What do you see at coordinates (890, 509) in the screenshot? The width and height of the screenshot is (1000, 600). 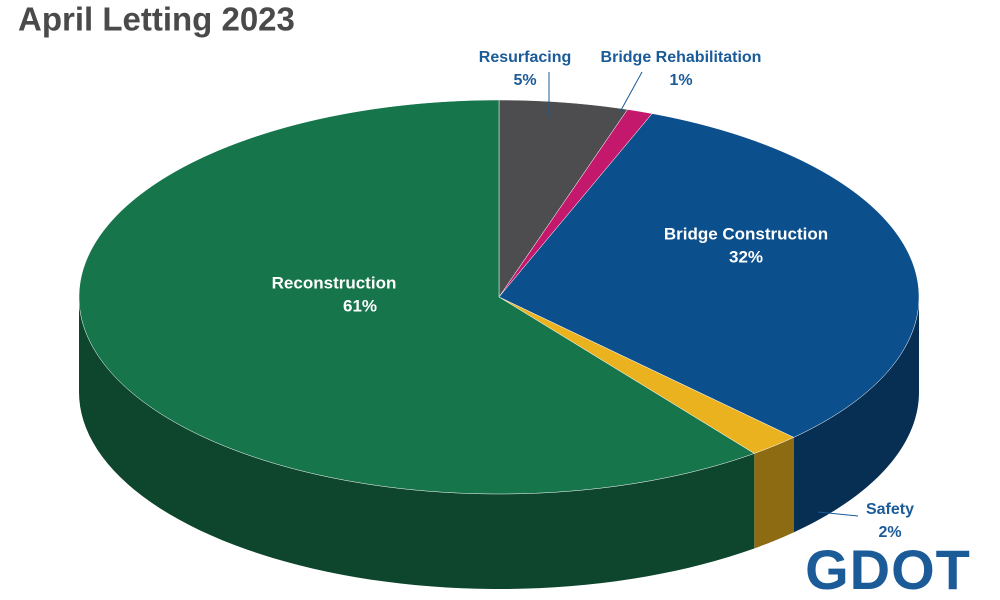 I see `slice-label: Safety` at bounding box center [890, 509].